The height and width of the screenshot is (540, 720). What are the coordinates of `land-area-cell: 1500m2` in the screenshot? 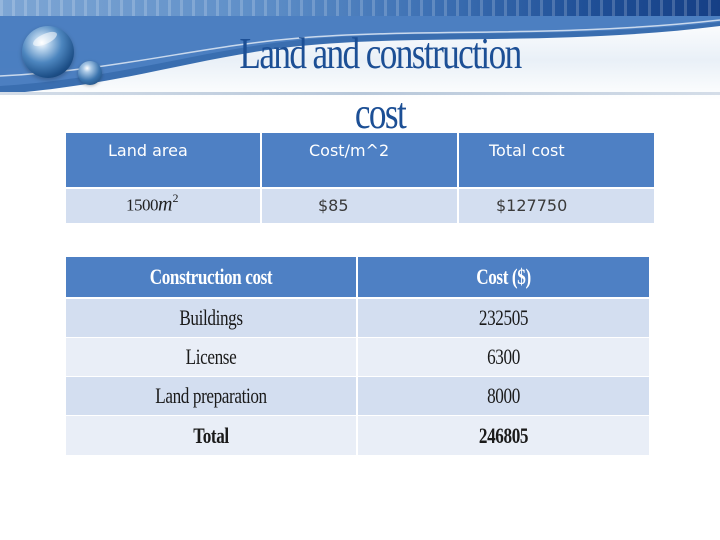 It's located at (152, 204).